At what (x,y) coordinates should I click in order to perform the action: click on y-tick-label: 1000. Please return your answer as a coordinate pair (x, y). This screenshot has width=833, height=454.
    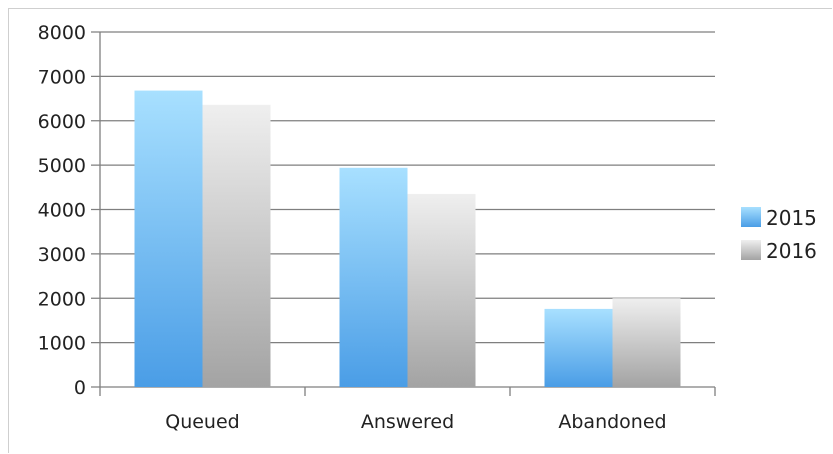
    Looking at the image, I should click on (62, 344).